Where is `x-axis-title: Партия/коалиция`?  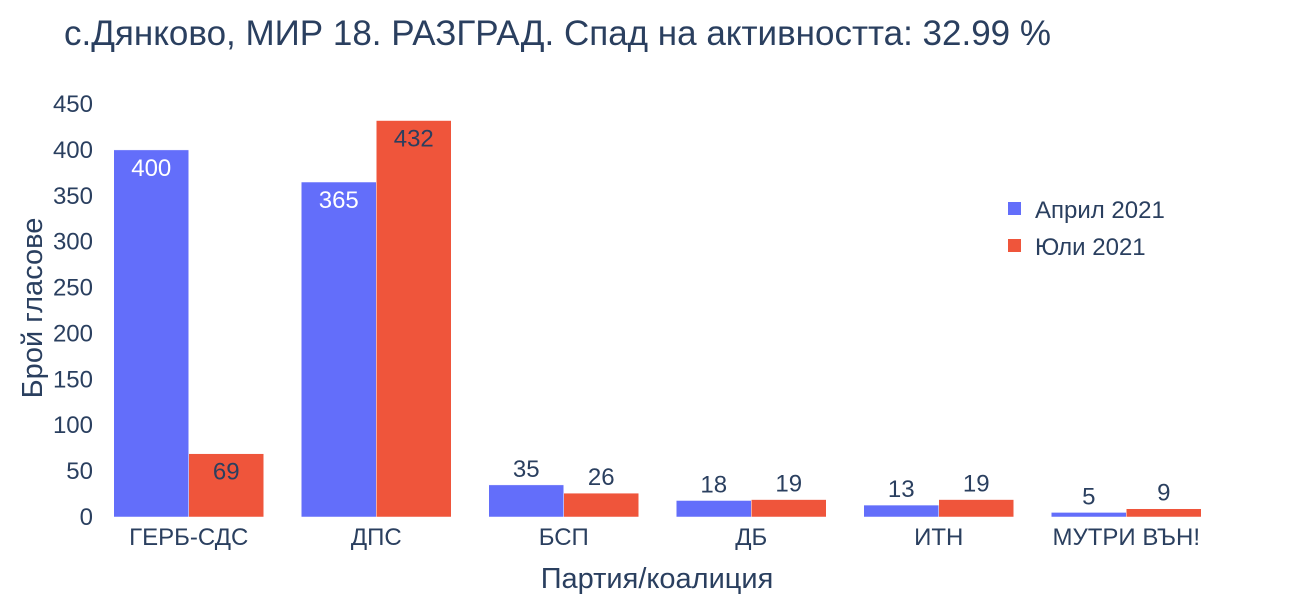
x-axis-title: Партия/коалиция is located at coordinates (657, 579).